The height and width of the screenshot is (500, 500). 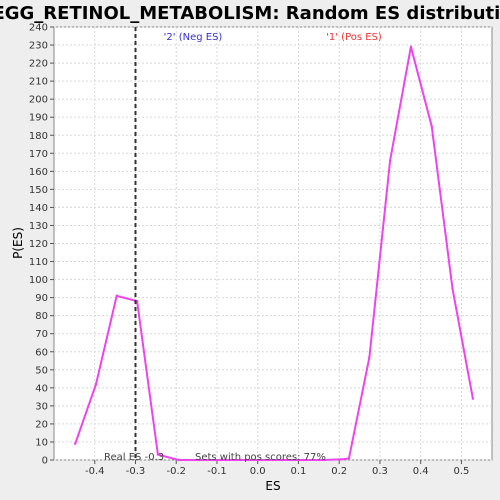 I want to click on y-tick-label: 130, so click(x=38, y=226).